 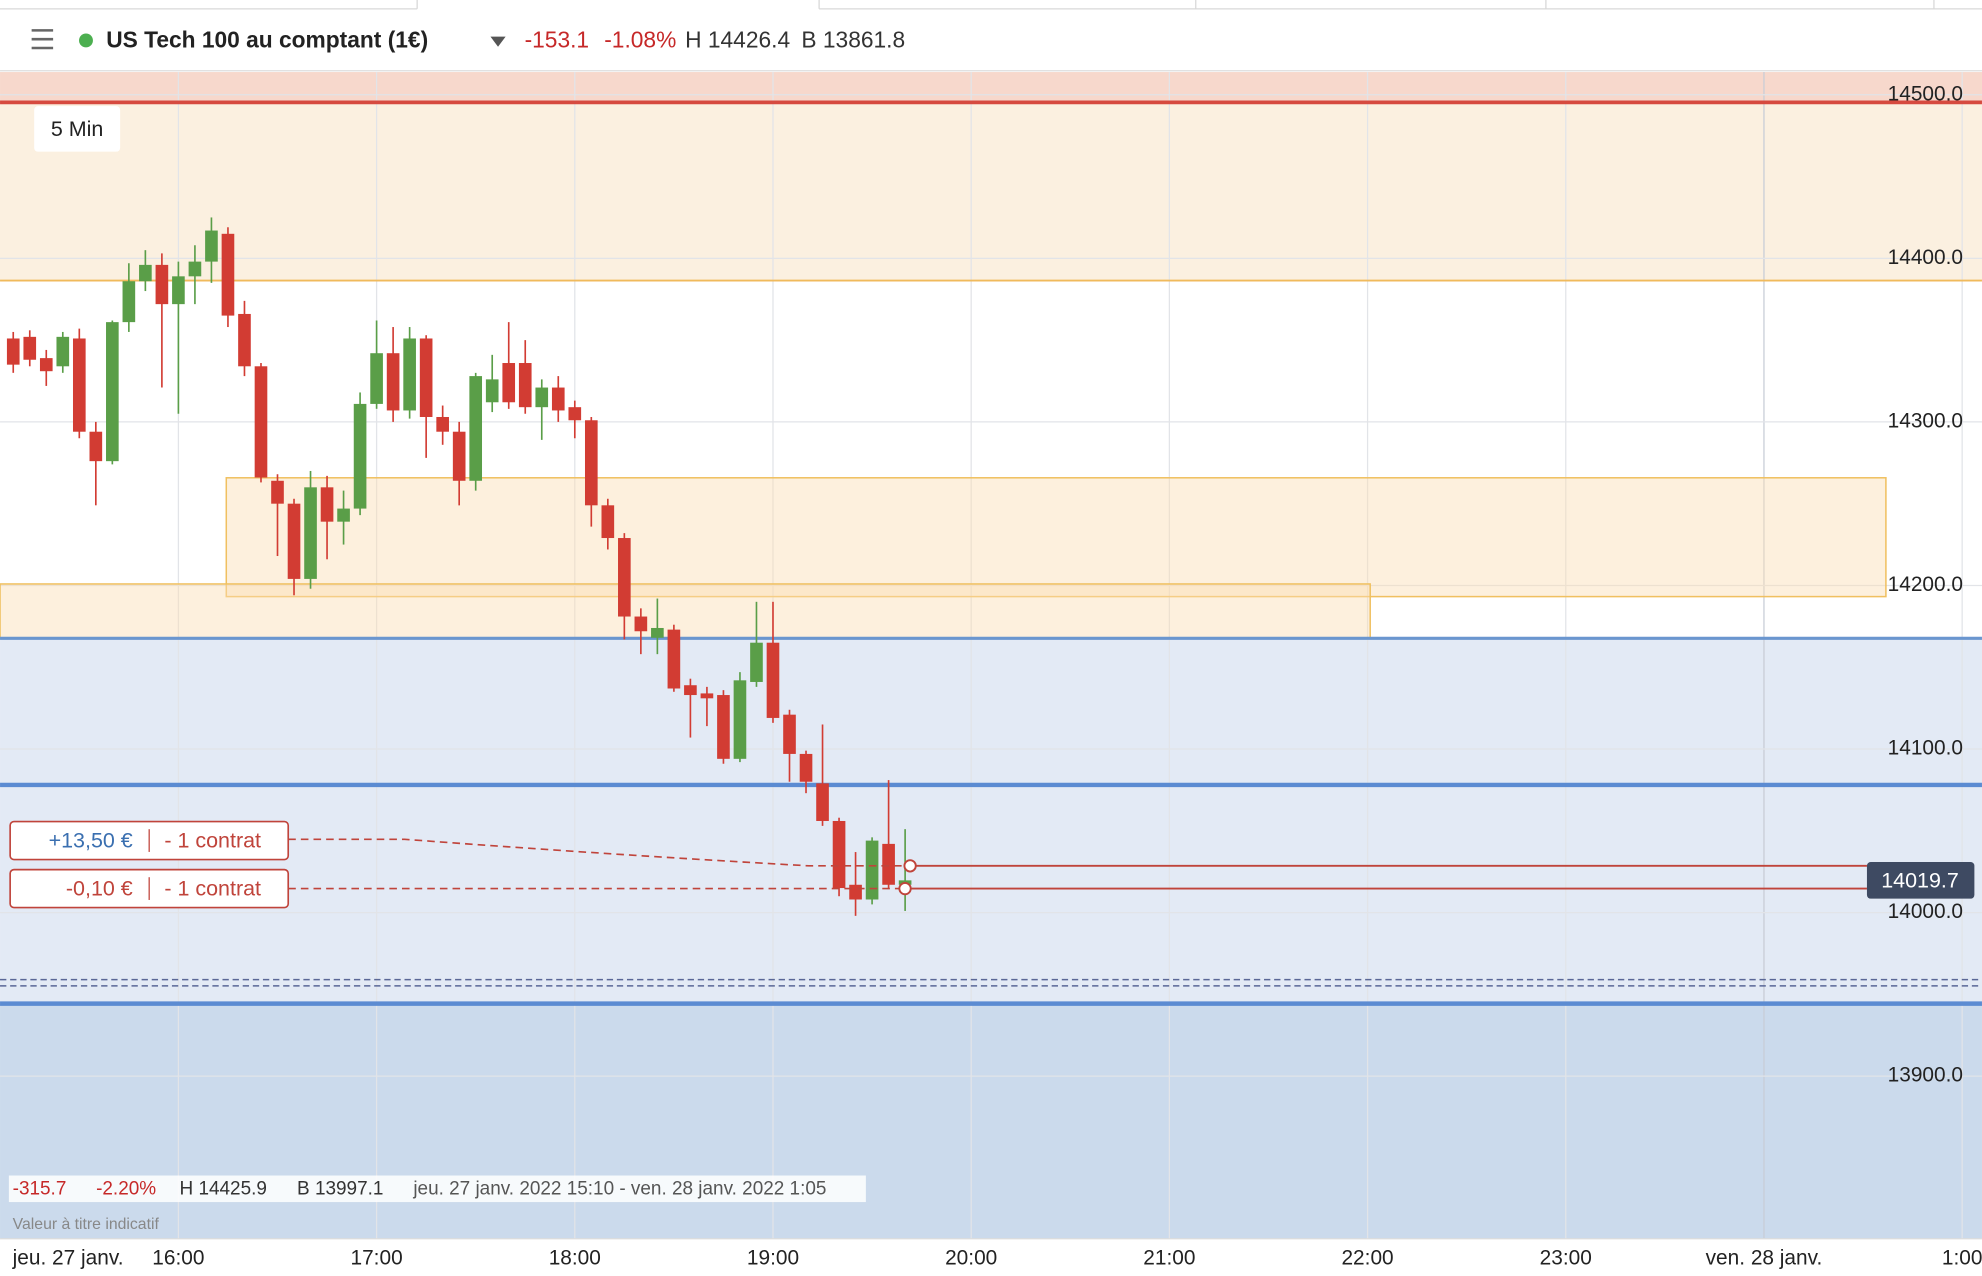 I want to click on x-tick-label: 20:00, so click(x=971, y=1257).